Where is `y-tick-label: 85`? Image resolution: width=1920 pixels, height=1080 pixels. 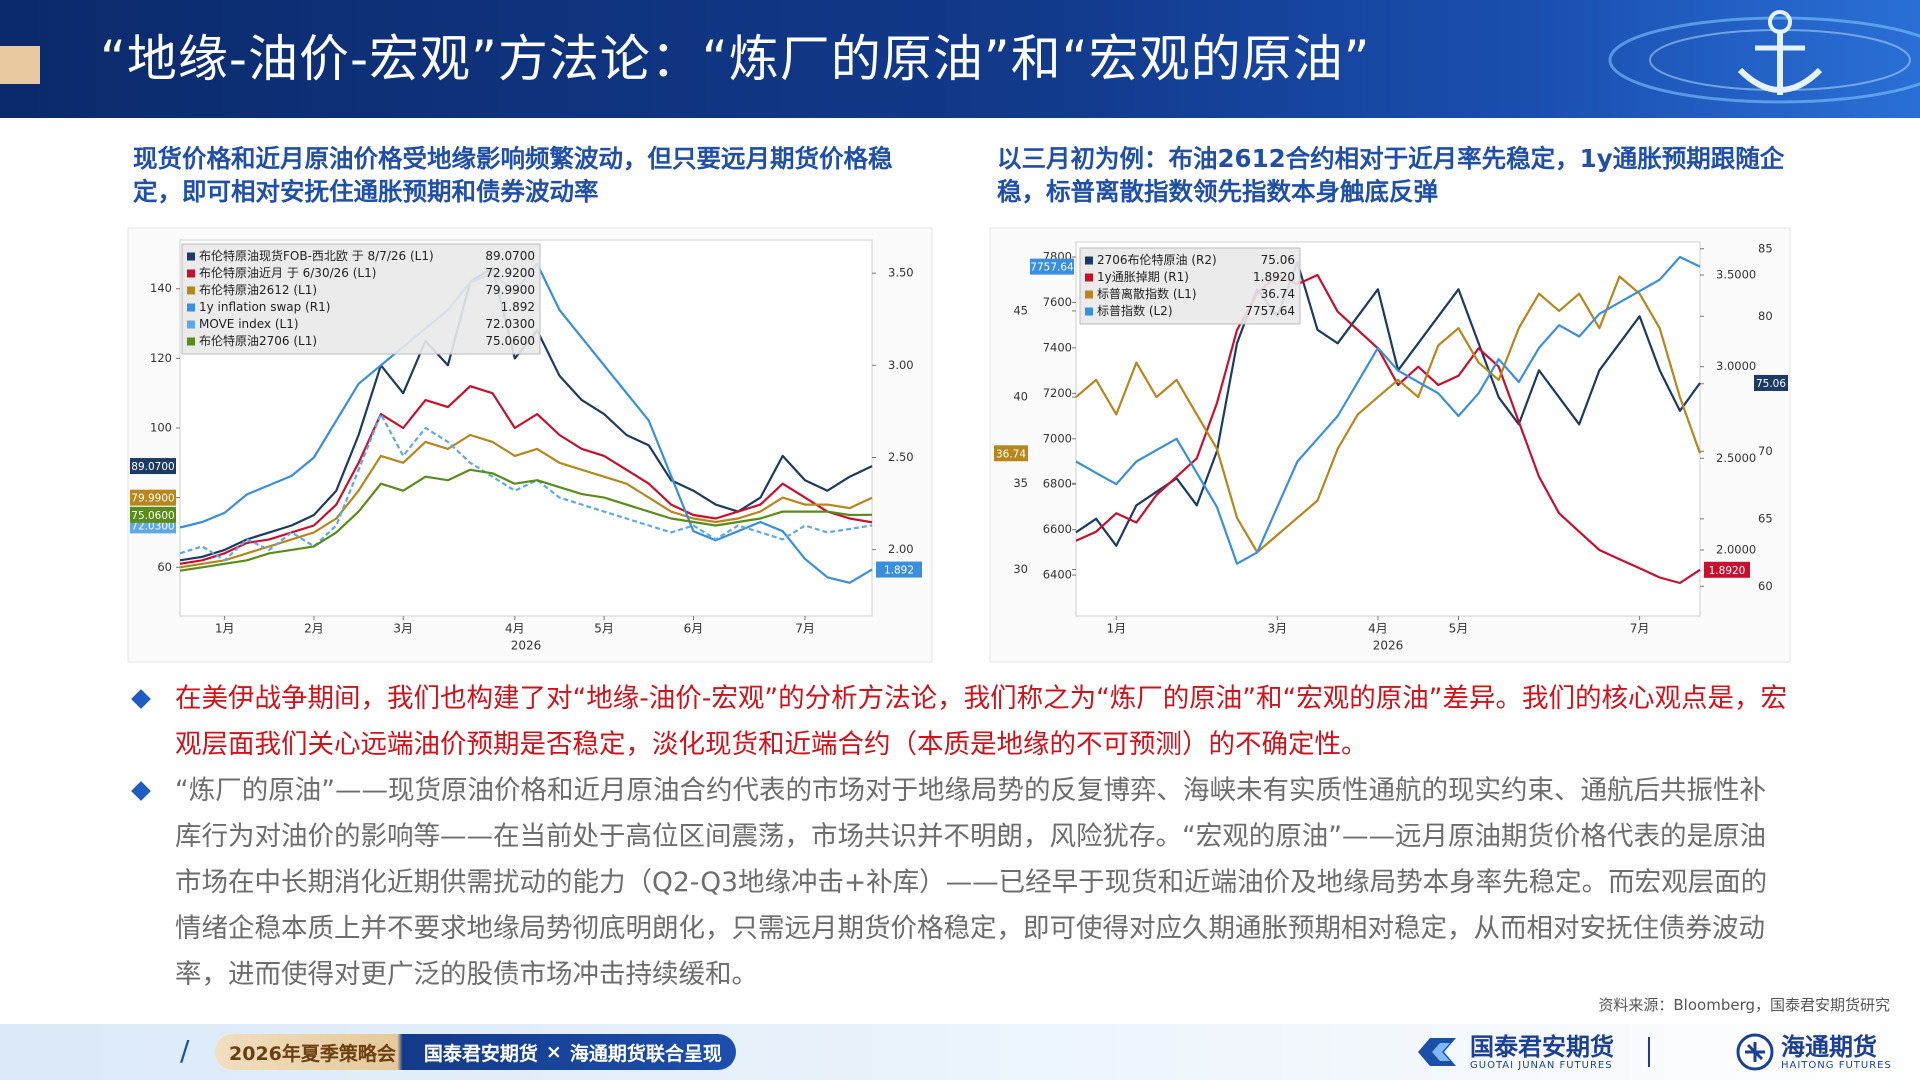
y-tick-label: 85 is located at coordinates (1765, 248).